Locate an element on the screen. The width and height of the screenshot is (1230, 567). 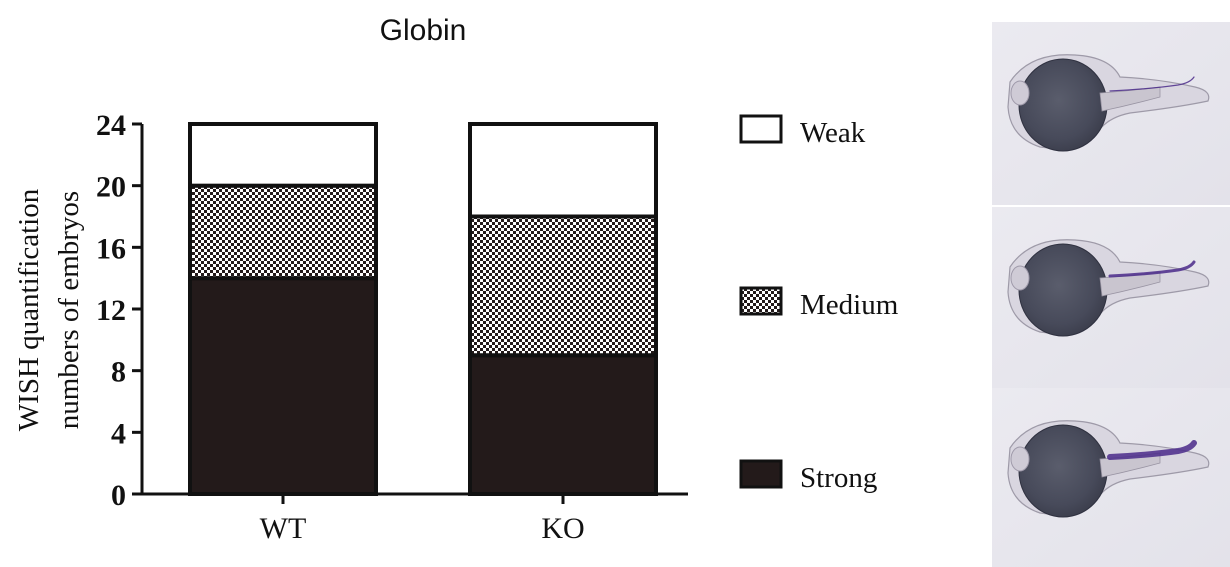
y-tick-label: 12 is located at coordinates (111, 310).